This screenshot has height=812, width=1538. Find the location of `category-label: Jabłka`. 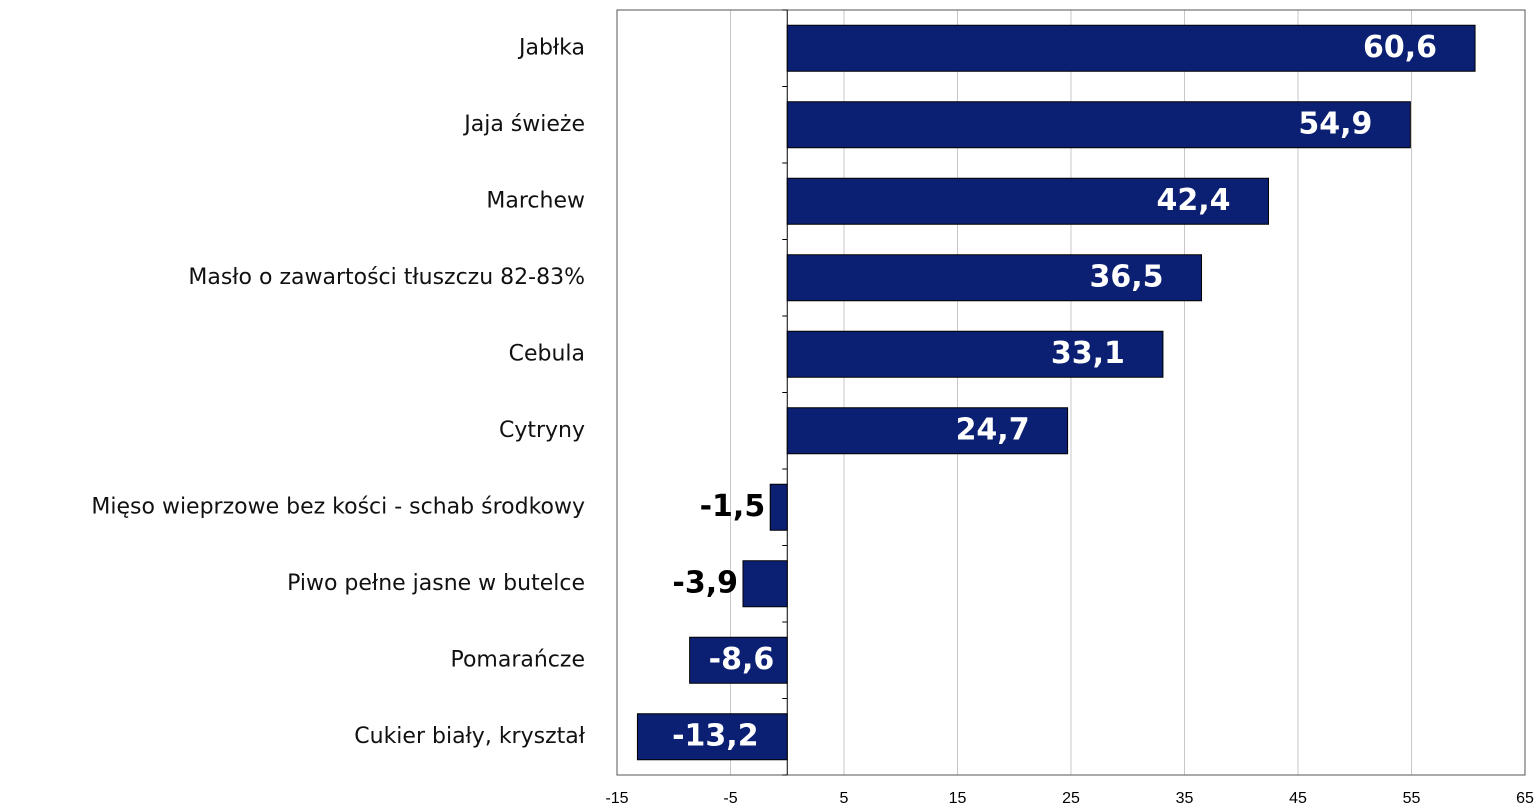

category-label: Jabłka is located at coordinates (551, 47).